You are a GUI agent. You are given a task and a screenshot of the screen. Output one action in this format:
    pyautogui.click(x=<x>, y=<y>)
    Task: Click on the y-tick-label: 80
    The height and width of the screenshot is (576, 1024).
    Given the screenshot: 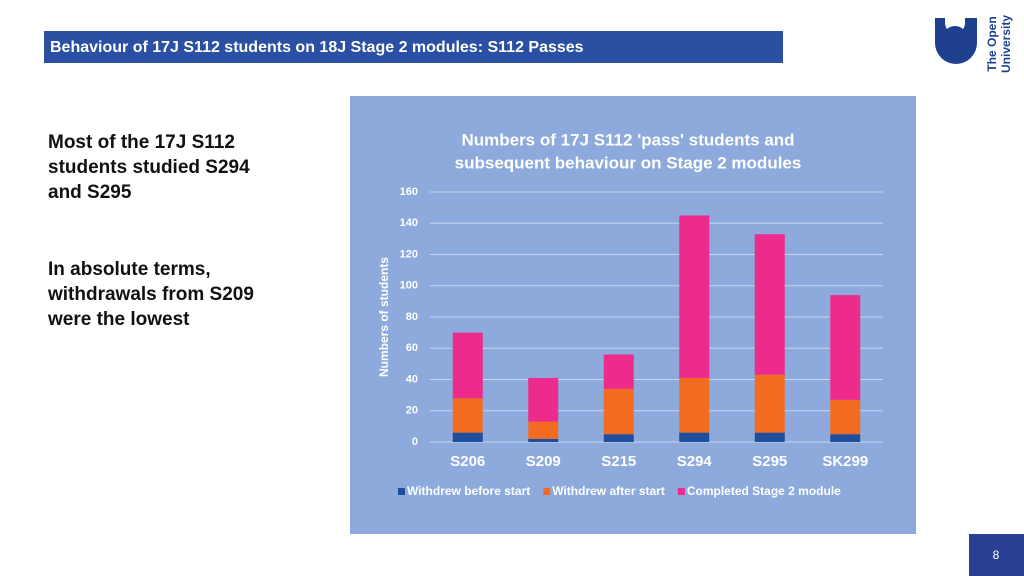 What is the action you would take?
    pyautogui.click(x=412, y=317)
    